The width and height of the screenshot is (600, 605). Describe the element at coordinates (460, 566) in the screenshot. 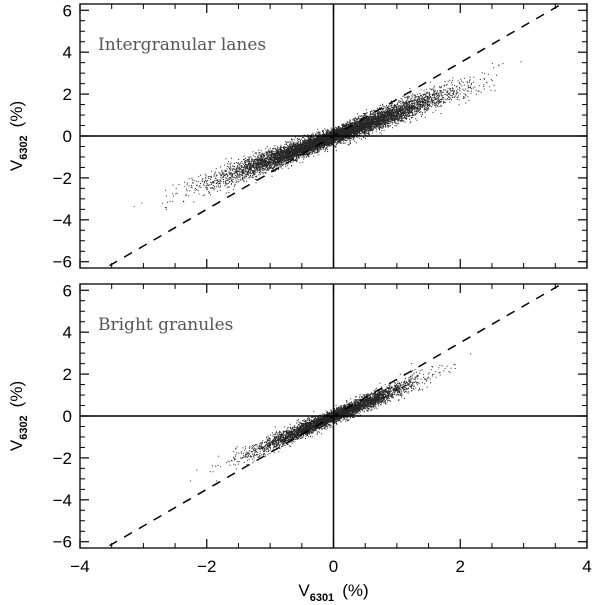

I see `x-tick-label: 2` at that location.